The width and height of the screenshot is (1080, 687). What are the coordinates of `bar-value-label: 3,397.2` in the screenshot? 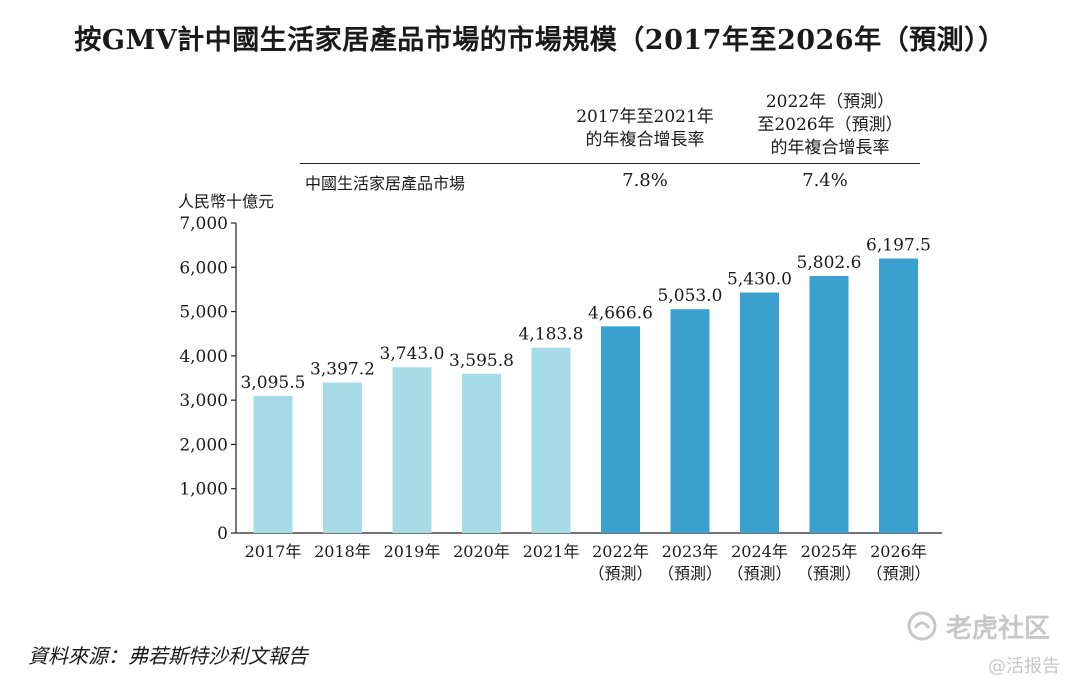 It's located at (342, 370).